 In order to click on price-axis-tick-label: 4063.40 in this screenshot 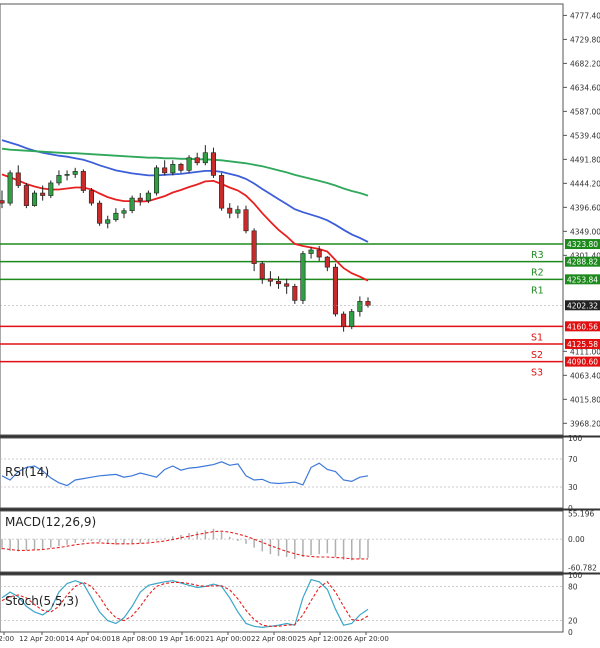, I will do `click(585, 375)`.